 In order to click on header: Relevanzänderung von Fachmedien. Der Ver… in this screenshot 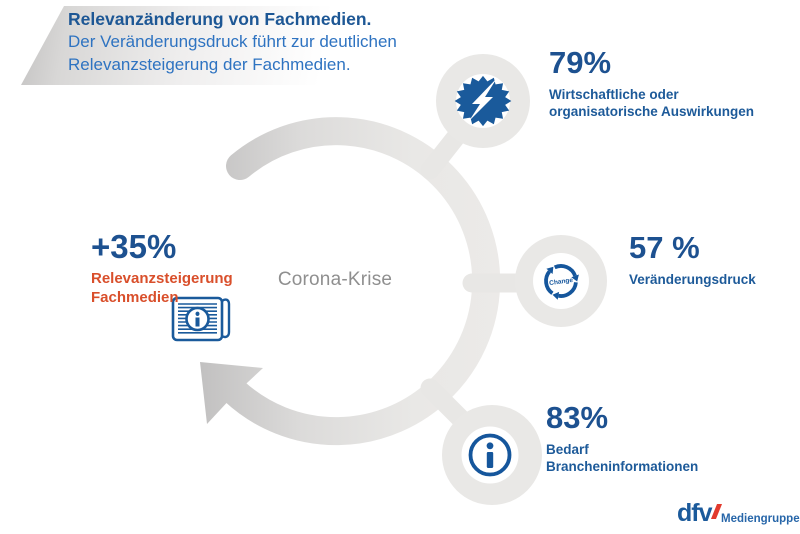, I will do `click(232, 42)`.